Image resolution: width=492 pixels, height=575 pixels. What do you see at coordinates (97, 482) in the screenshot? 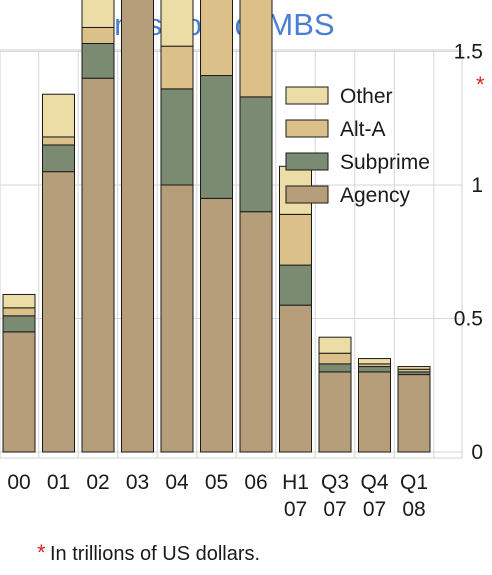
I see `x-tick-label: 02` at bounding box center [97, 482].